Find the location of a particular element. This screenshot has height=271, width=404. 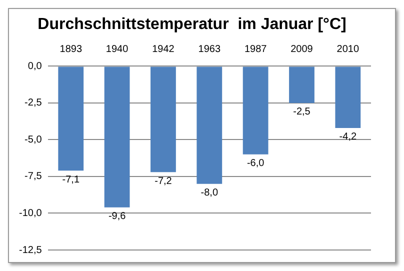

x-tick-label: 1940 is located at coordinates (117, 49).